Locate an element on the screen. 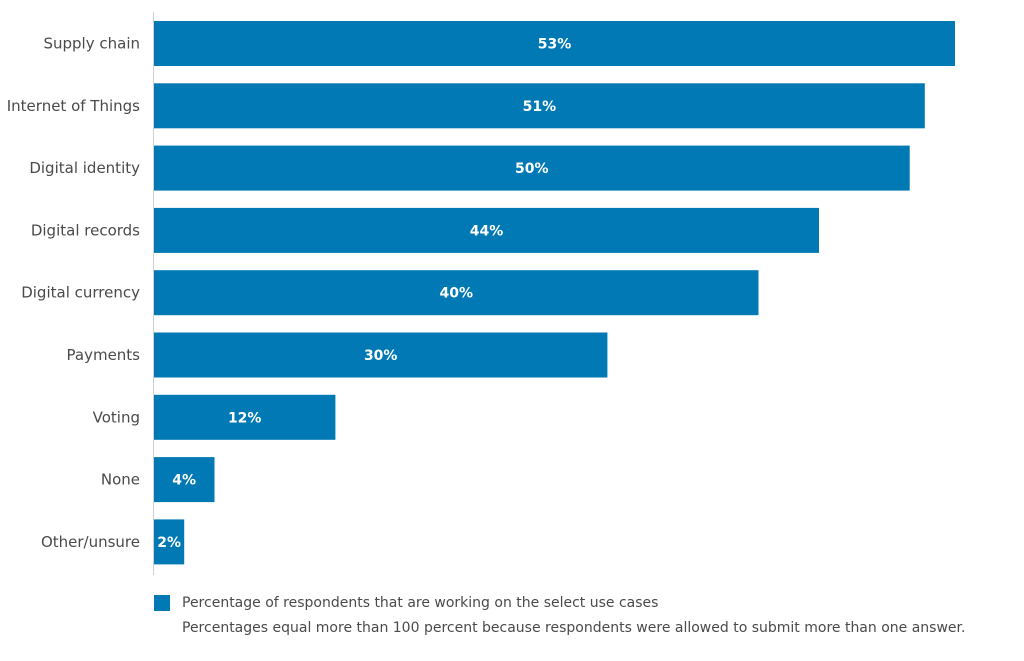 Image resolution: width=1024 pixels, height=661 pixels. category-label: Supply chain is located at coordinates (91, 44).